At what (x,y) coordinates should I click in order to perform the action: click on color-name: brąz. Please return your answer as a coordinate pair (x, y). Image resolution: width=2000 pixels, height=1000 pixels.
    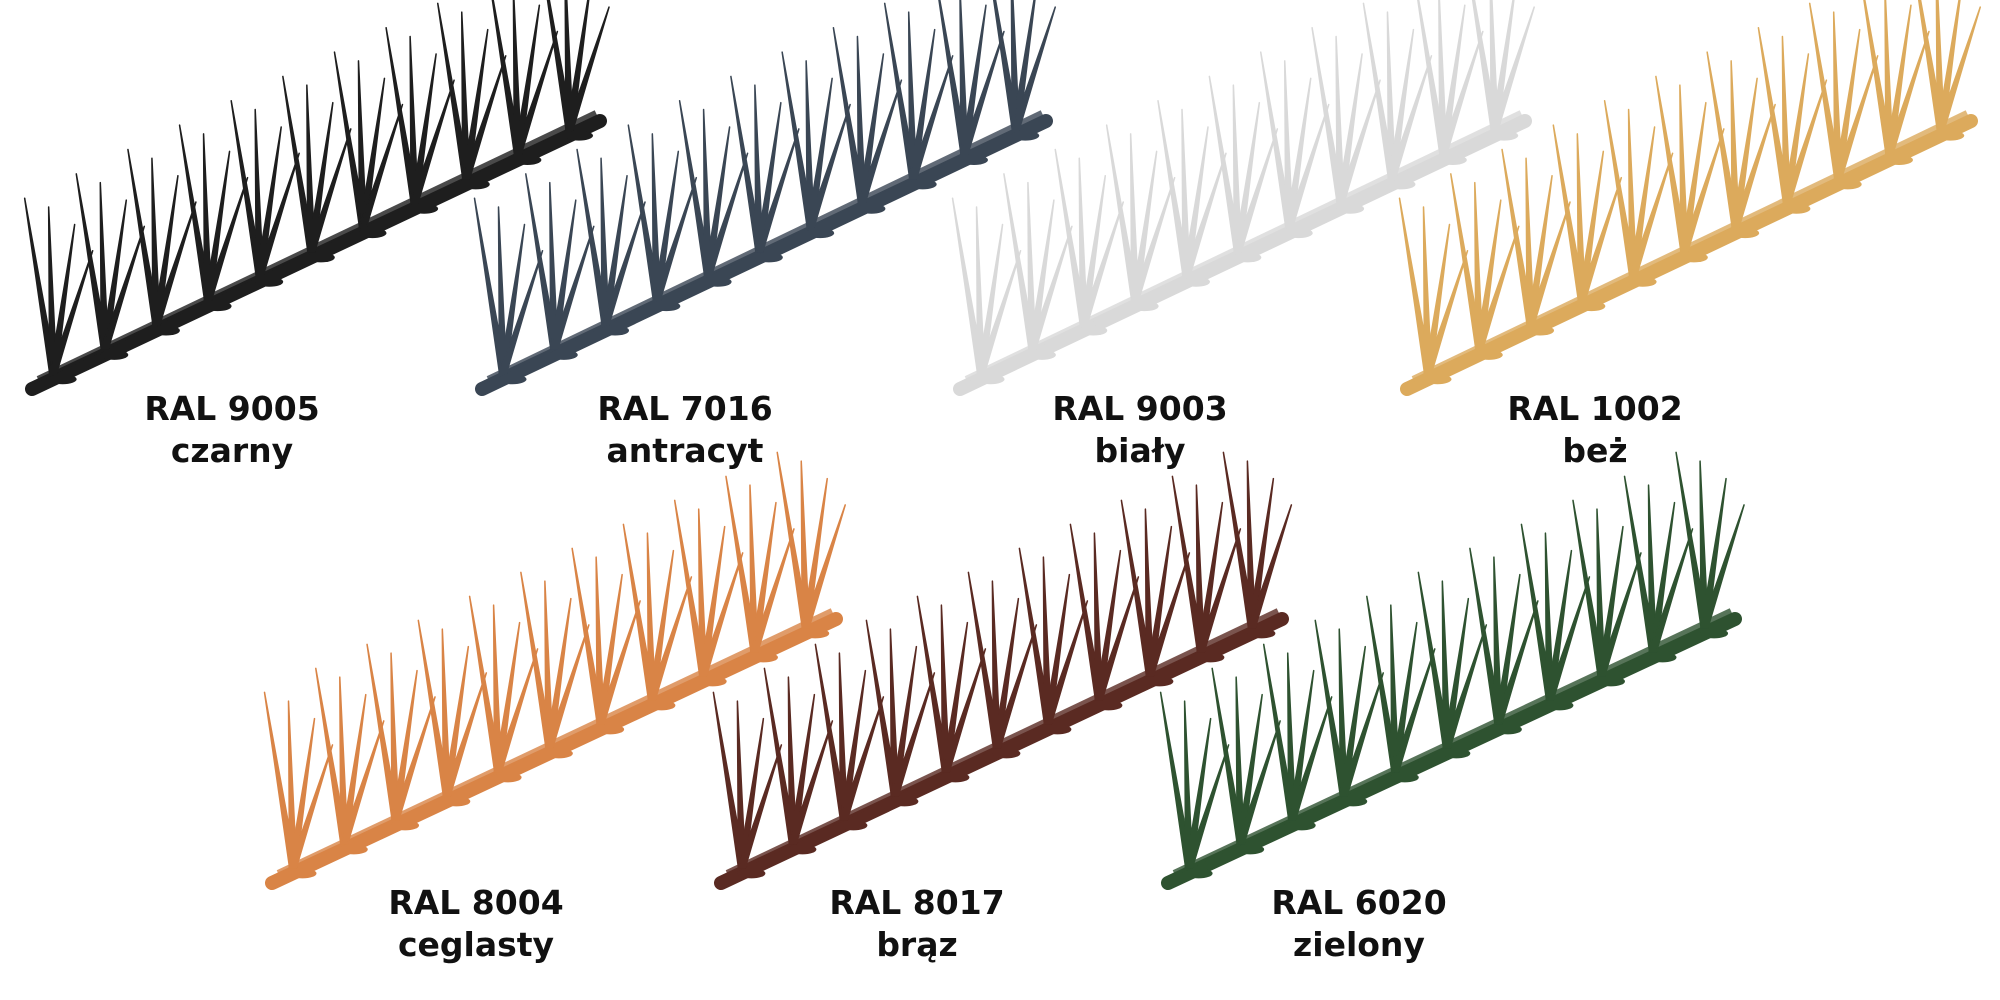
    Looking at the image, I should click on (916, 944).